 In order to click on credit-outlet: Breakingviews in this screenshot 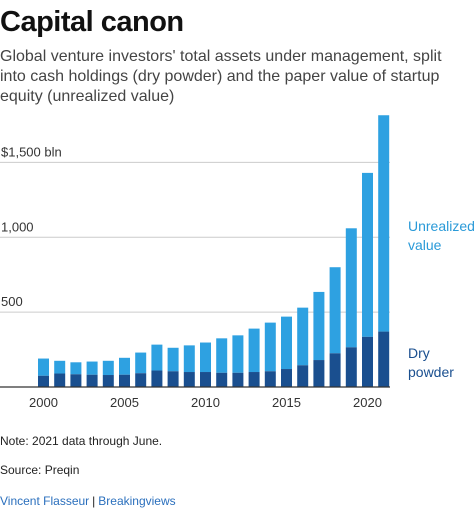, I will do `click(137, 501)`.